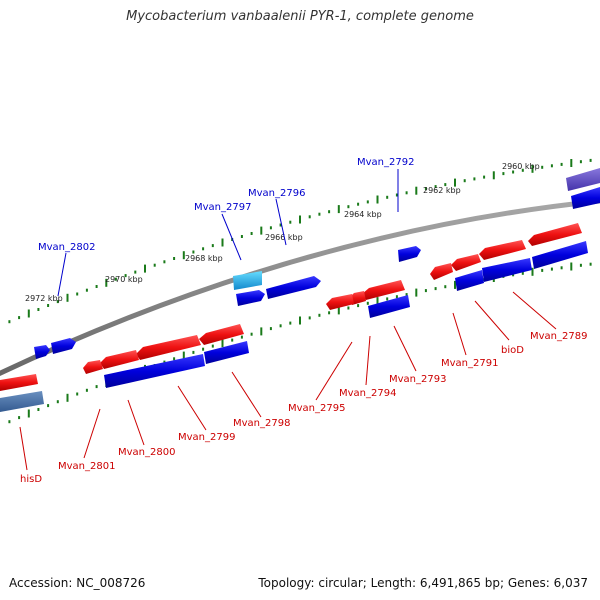  I want to click on gene-label: Mvan_2795, so click(316, 408).